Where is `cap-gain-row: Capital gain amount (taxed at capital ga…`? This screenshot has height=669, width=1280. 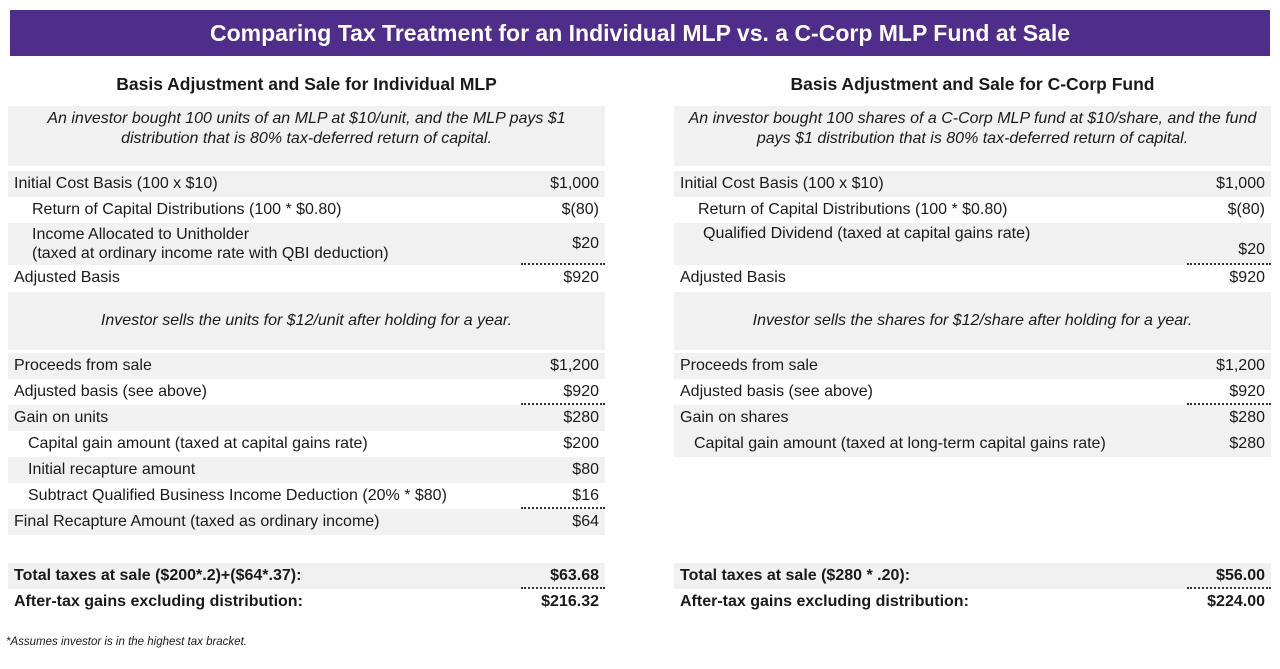 cap-gain-row: Capital gain amount (taxed at capital ga… is located at coordinates (313, 443).